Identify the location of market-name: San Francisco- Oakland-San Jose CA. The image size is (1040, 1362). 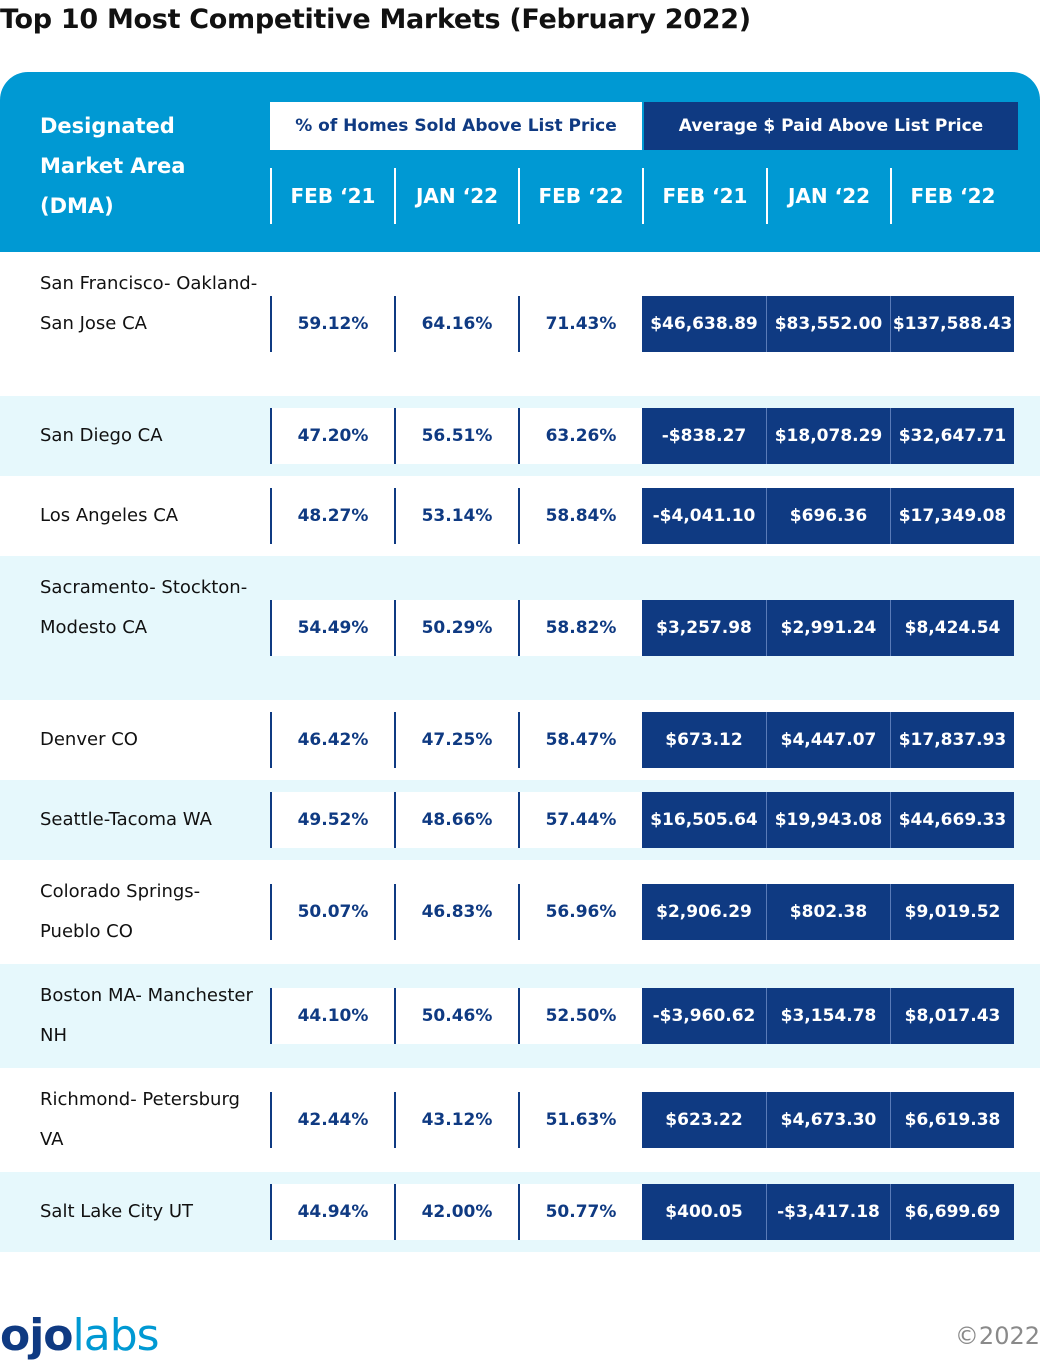
(149, 303).